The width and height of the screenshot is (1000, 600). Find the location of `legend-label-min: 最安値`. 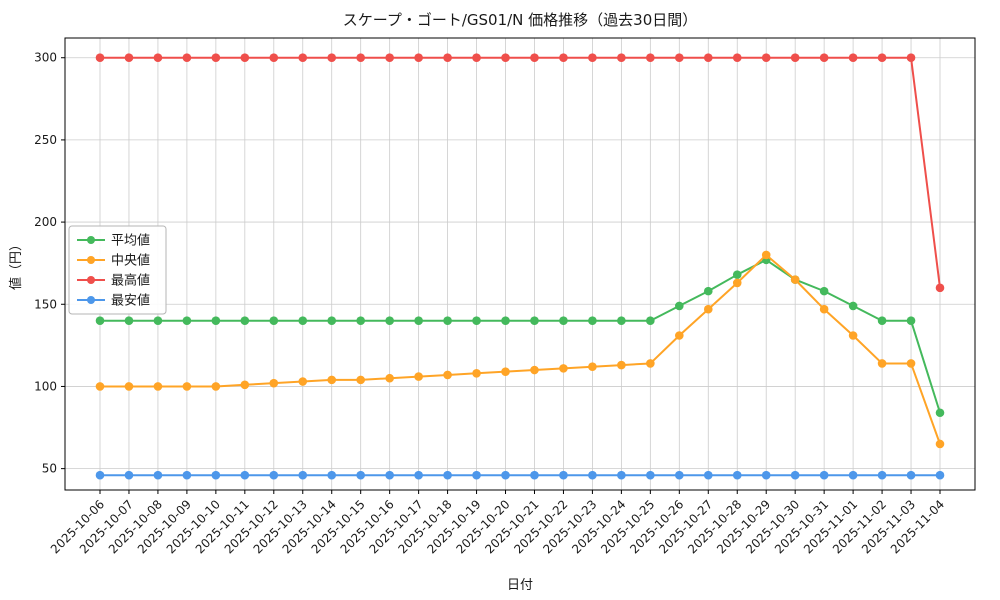

legend-label-min: 最安値 is located at coordinates (130, 301).